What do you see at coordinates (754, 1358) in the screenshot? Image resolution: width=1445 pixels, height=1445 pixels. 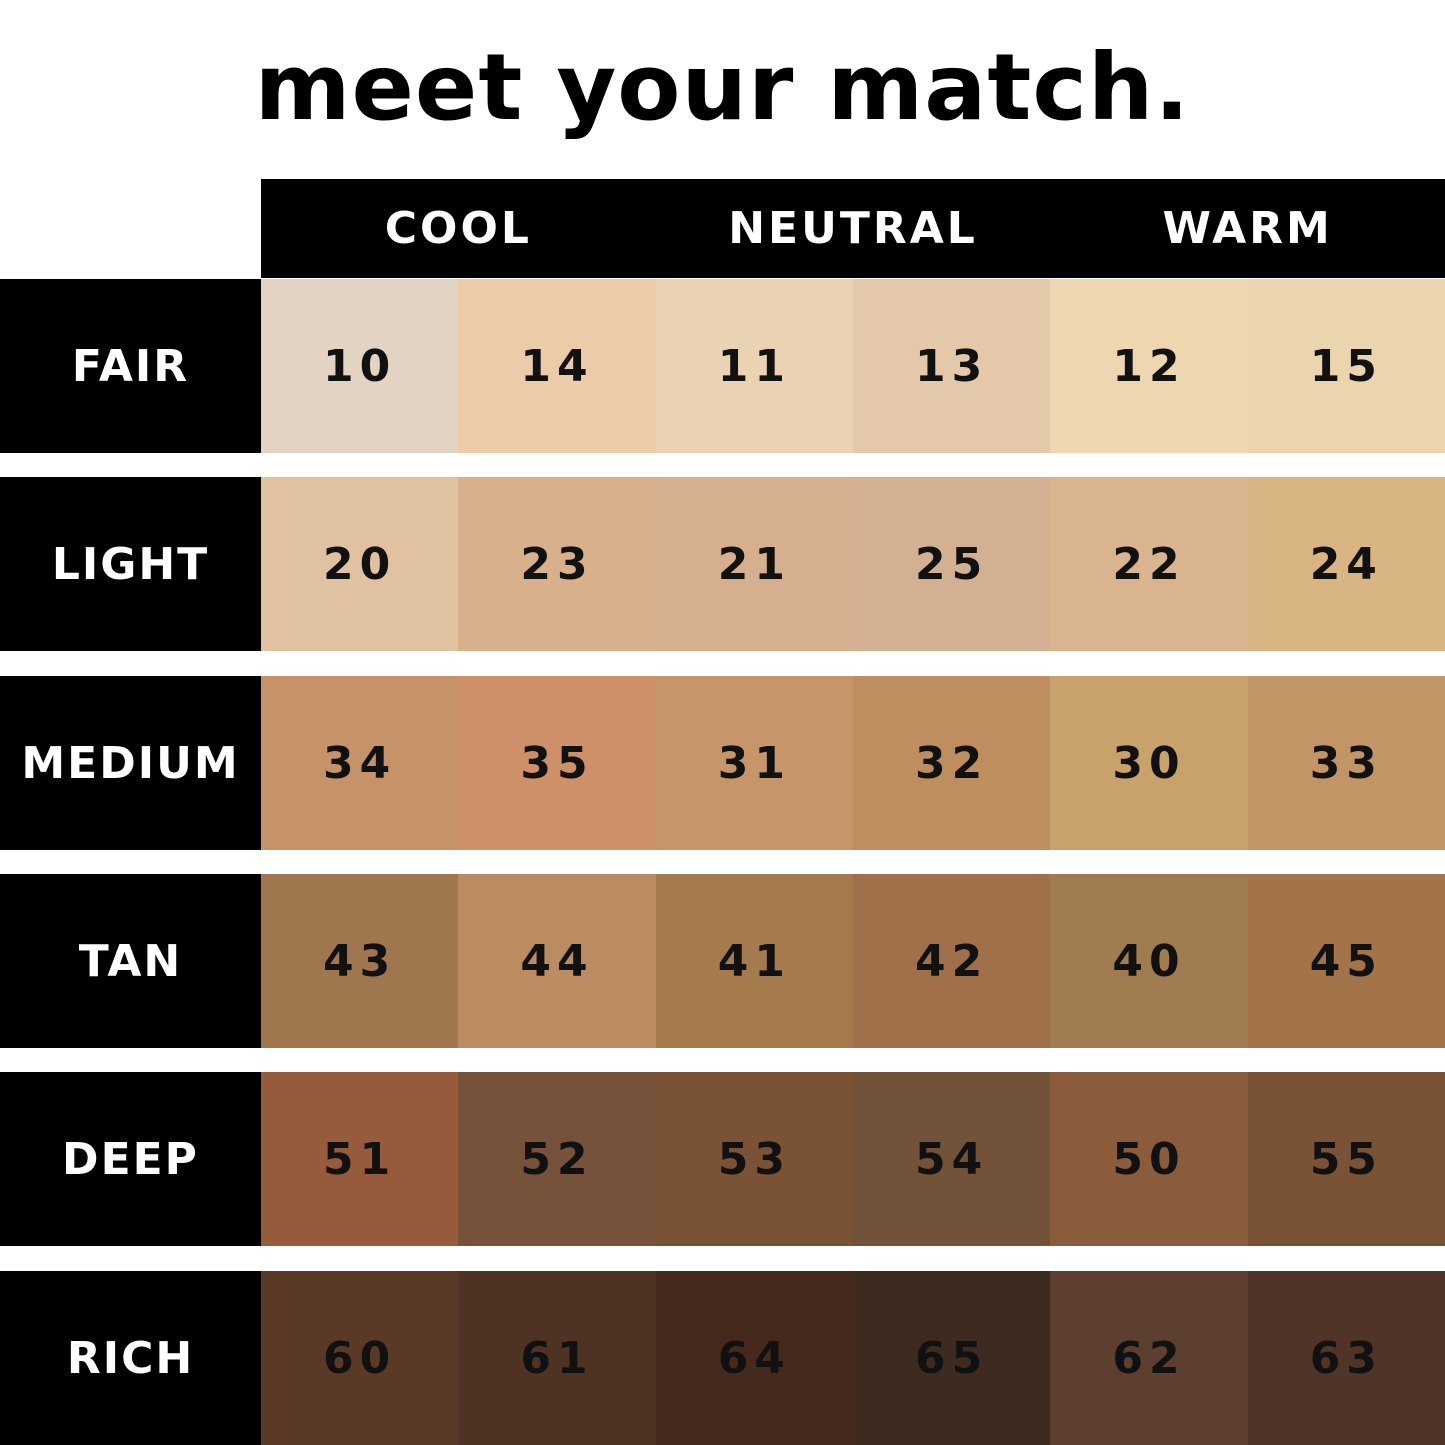 I see `shade-swatch: 64` at bounding box center [754, 1358].